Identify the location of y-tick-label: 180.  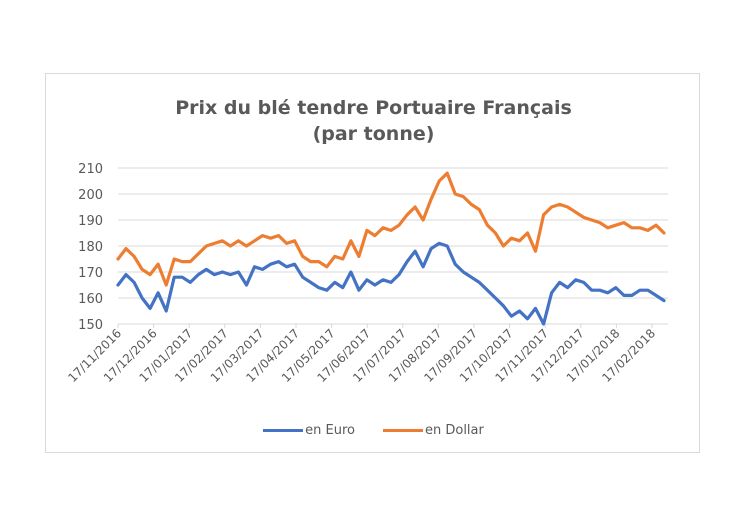
(90, 247).